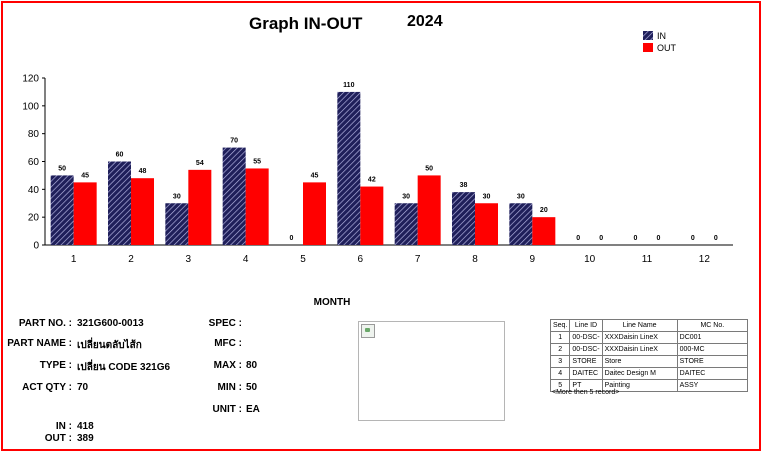 This screenshot has width=762, height=452. What do you see at coordinates (332, 302) in the screenshot?
I see `x-axis-label: MONTH` at bounding box center [332, 302].